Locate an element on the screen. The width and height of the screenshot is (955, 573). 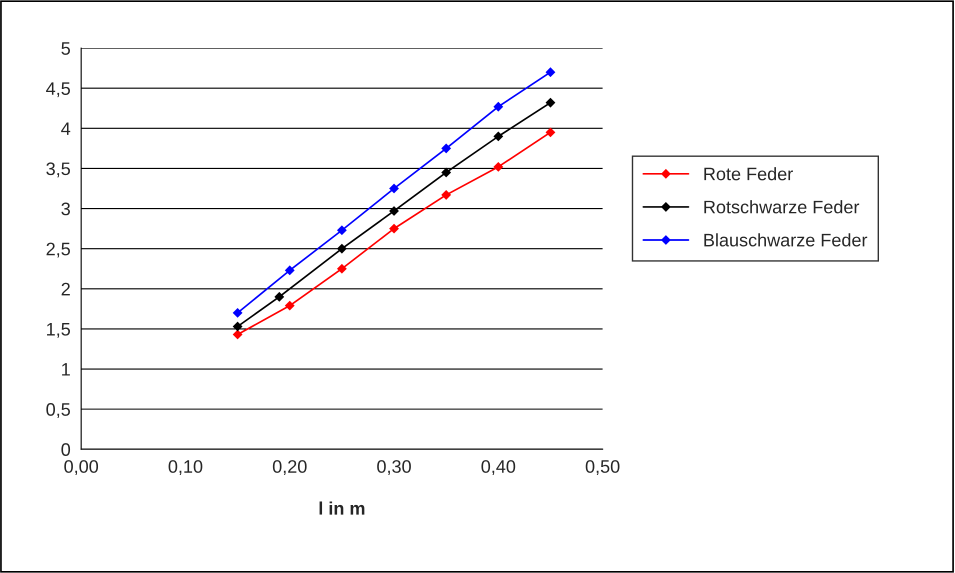
x-tick-label: 0,20 is located at coordinates (289, 468).